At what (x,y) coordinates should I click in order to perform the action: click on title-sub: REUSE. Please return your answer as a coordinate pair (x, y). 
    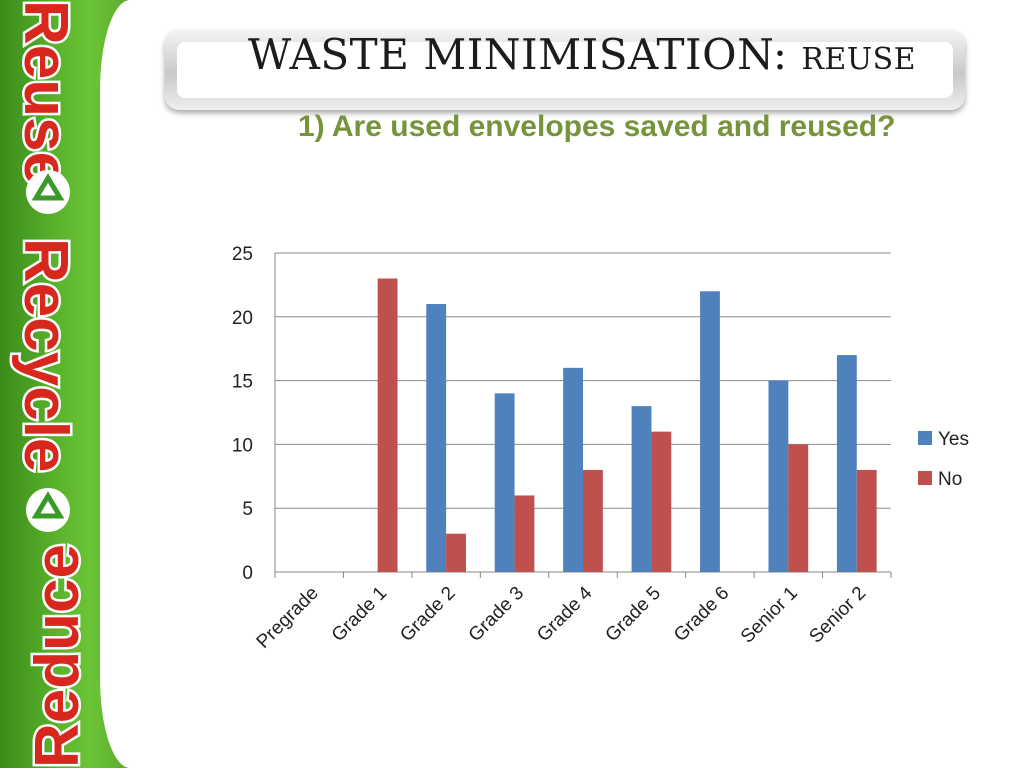
    Looking at the image, I should click on (859, 59).